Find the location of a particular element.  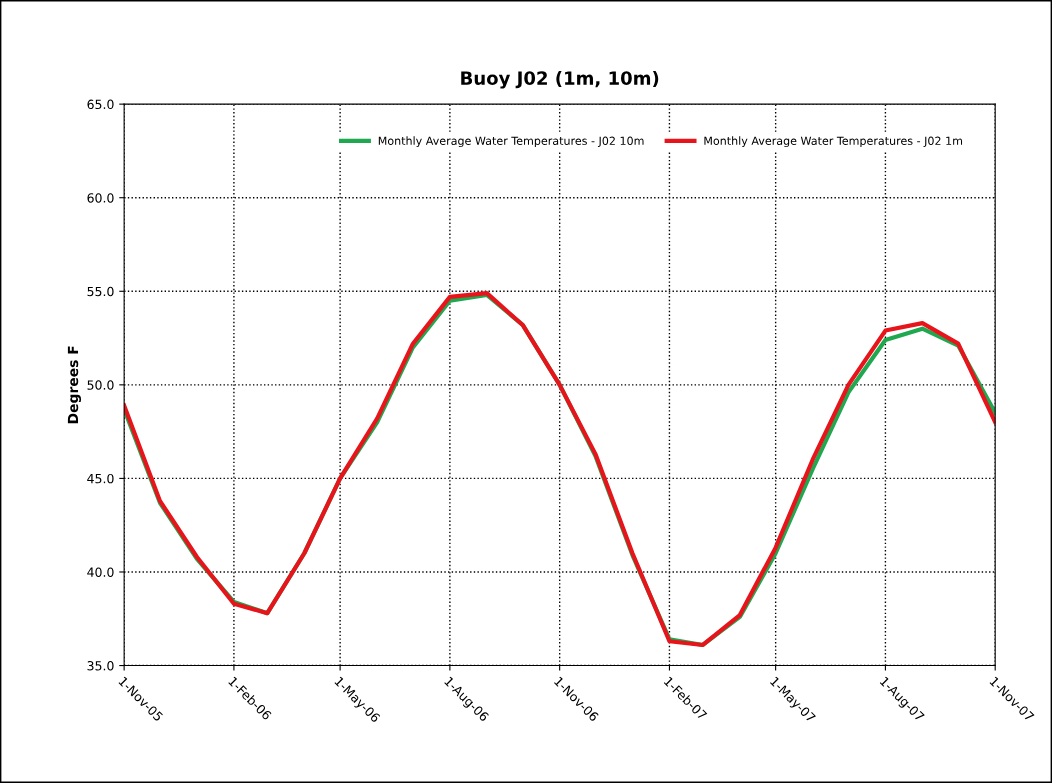

y-tick-label: 40.0 is located at coordinates (100, 572).